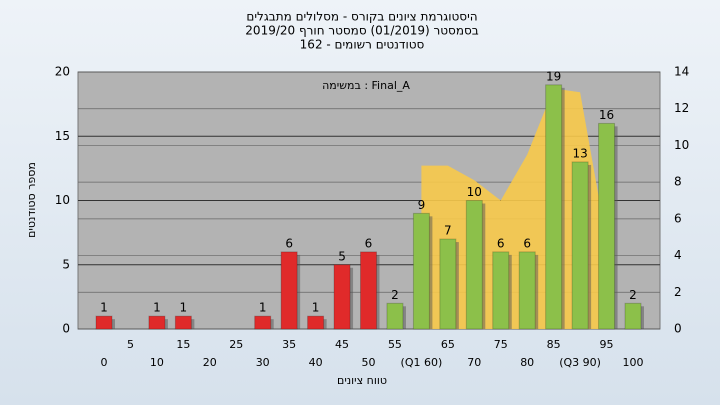 This screenshot has height=405, width=720. What do you see at coordinates (342, 344) in the screenshot?
I see `x-tick-label: 45` at bounding box center [342, 344].